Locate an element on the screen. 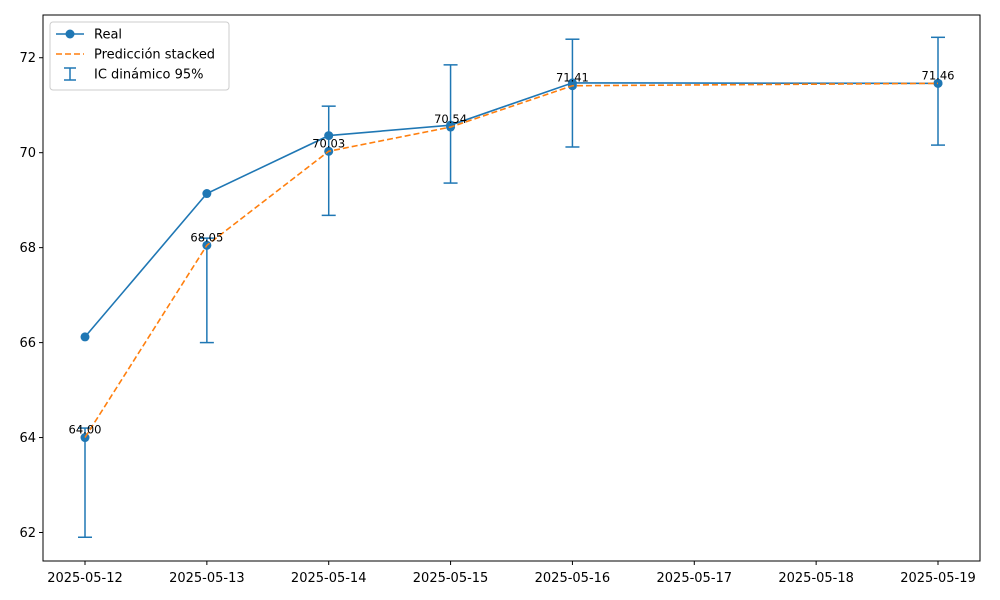  legend-label-real: Real is located at coordinates (108, 35).